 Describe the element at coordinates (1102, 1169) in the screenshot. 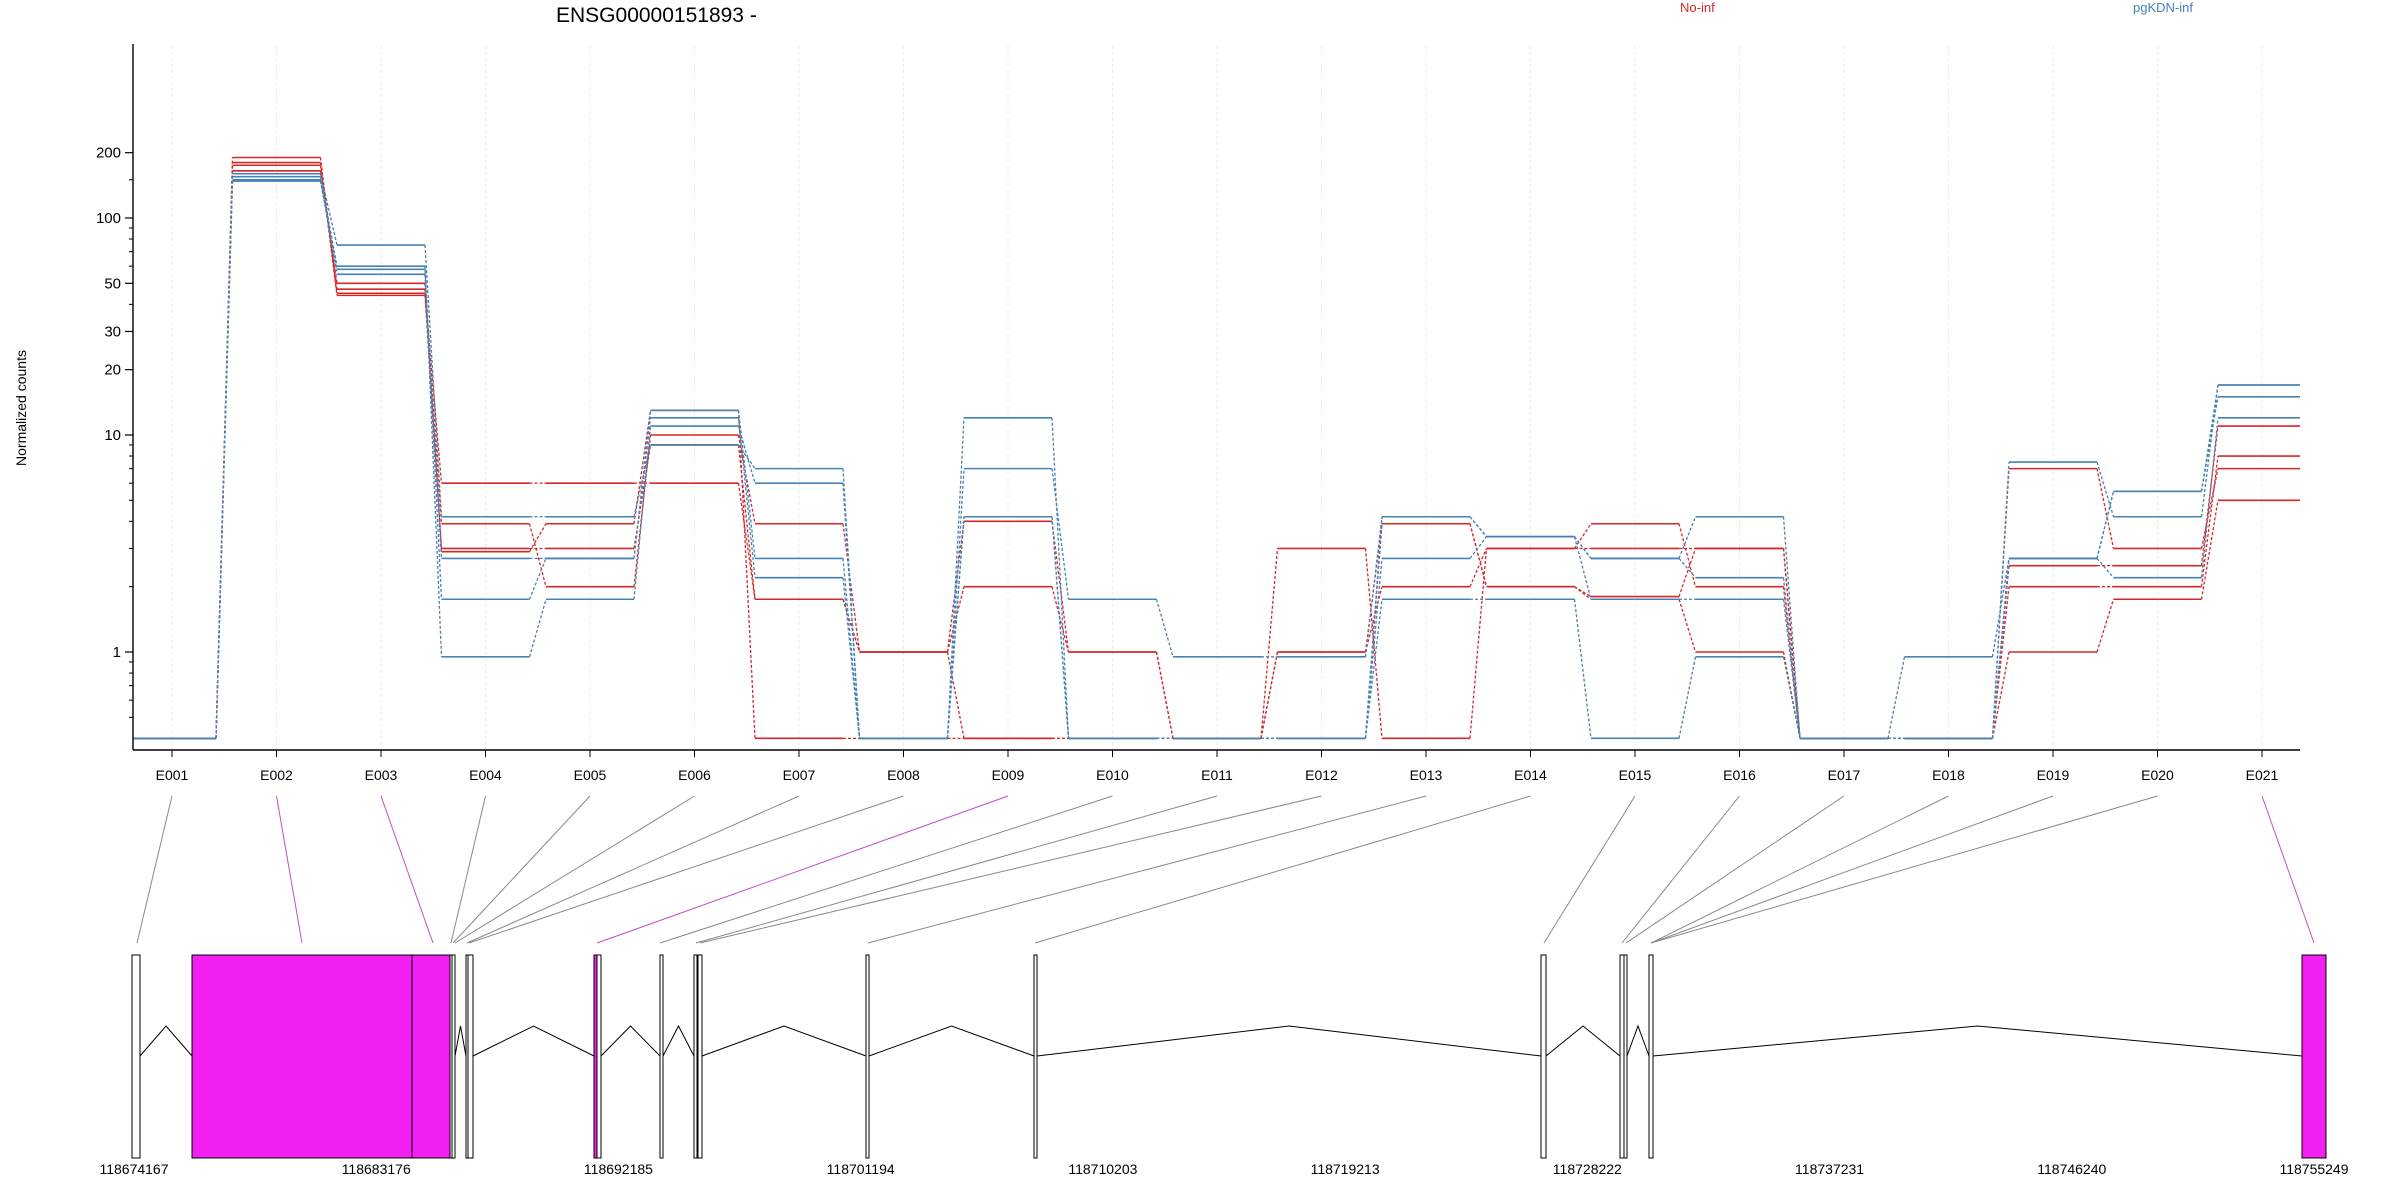

I see `genome-tick-label: 118710203` at that location.